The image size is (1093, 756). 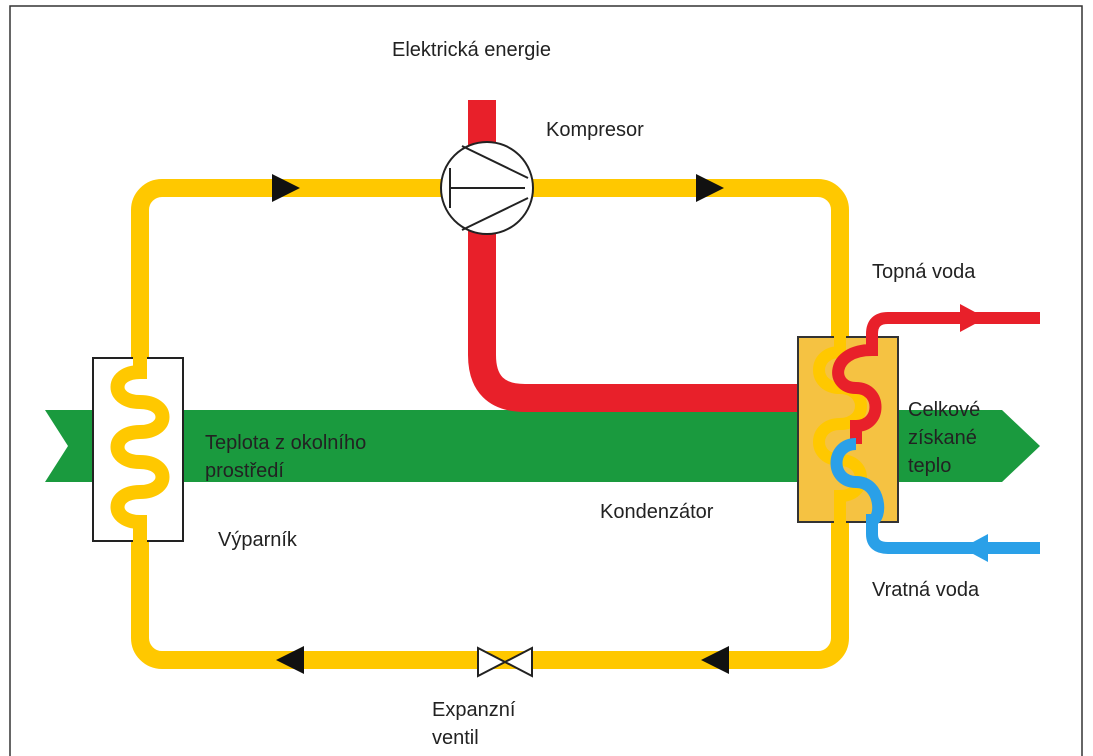 I want to click on label: získané, so click(x=942, y=438).